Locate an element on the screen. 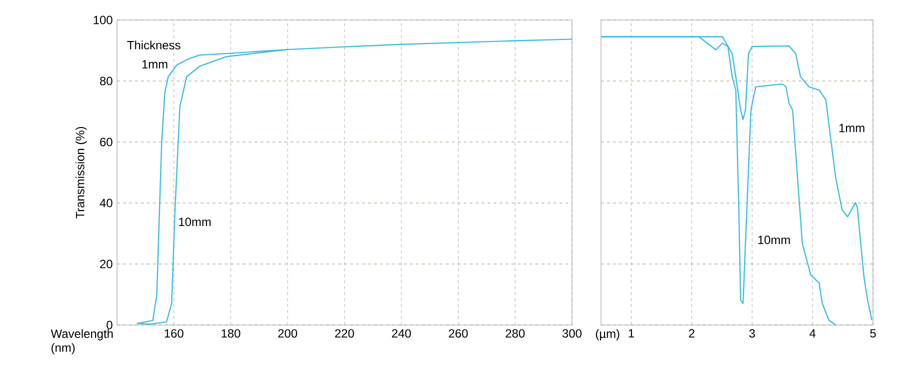 The width and height of the screenshot is (911, 378). y-tick-label: 60 is located at coordinates (106, 142).